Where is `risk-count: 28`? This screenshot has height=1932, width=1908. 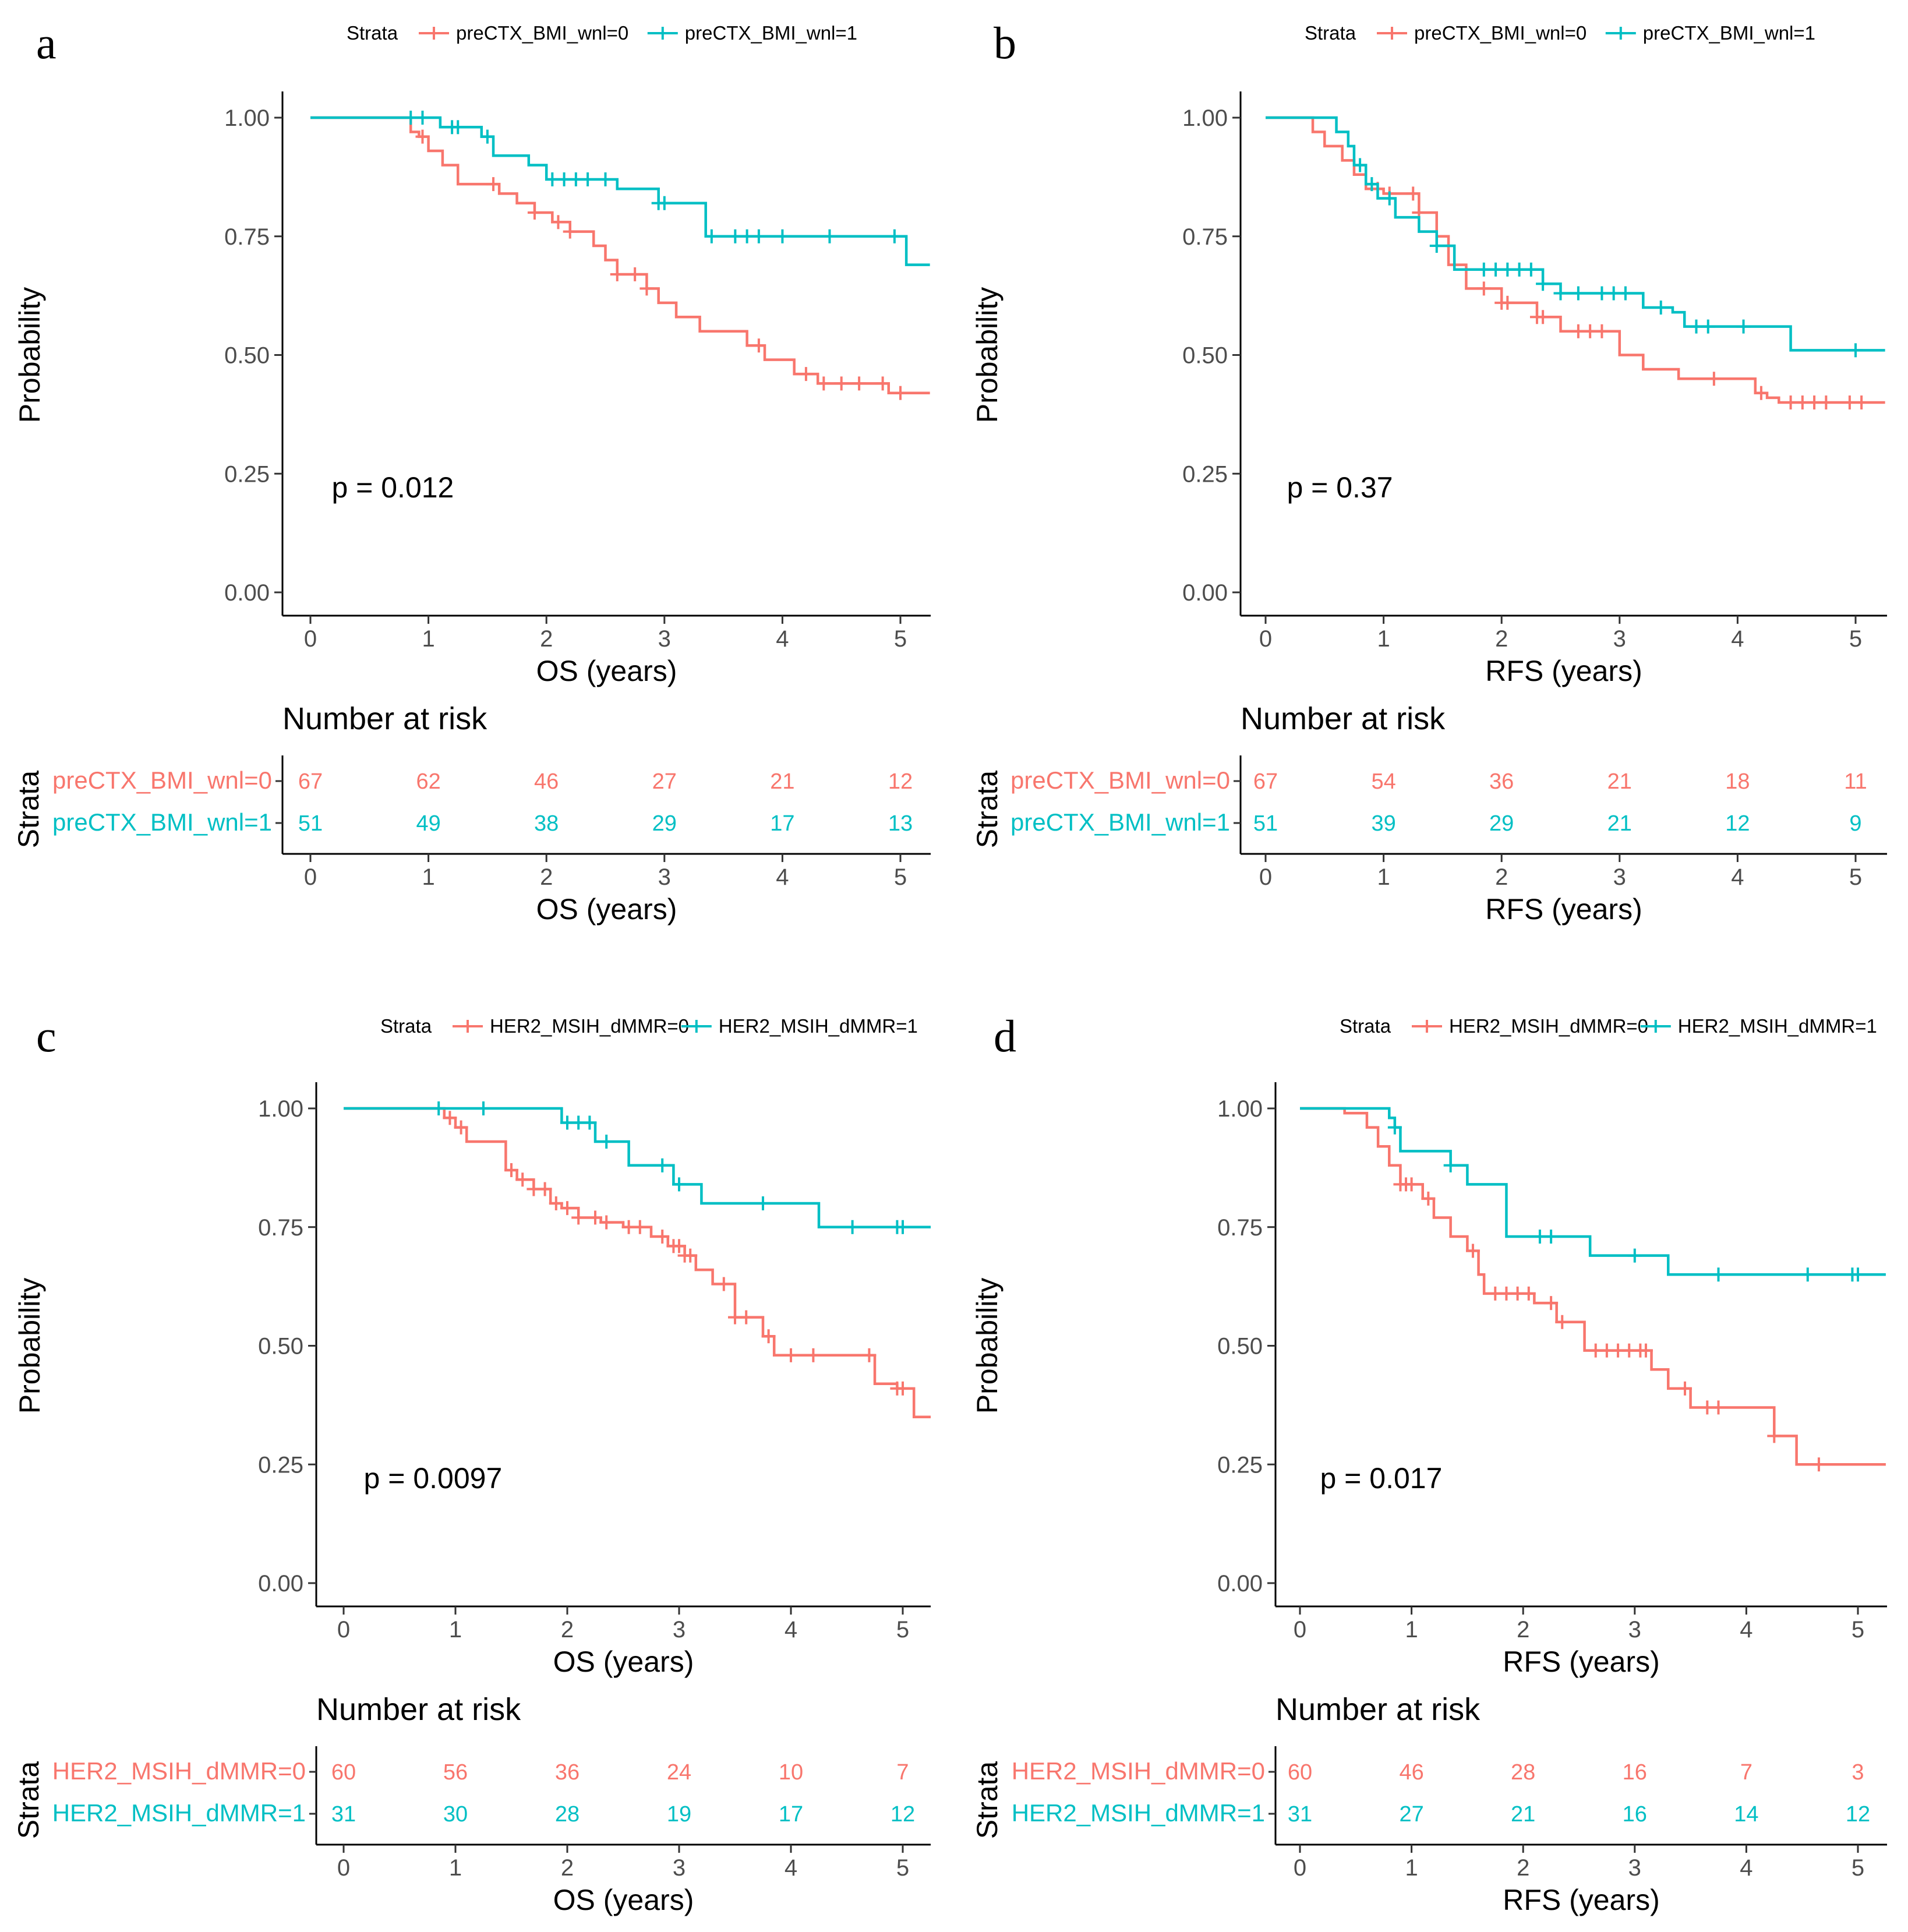 risk-count: 28 is located at coordinates (1523, 1772).